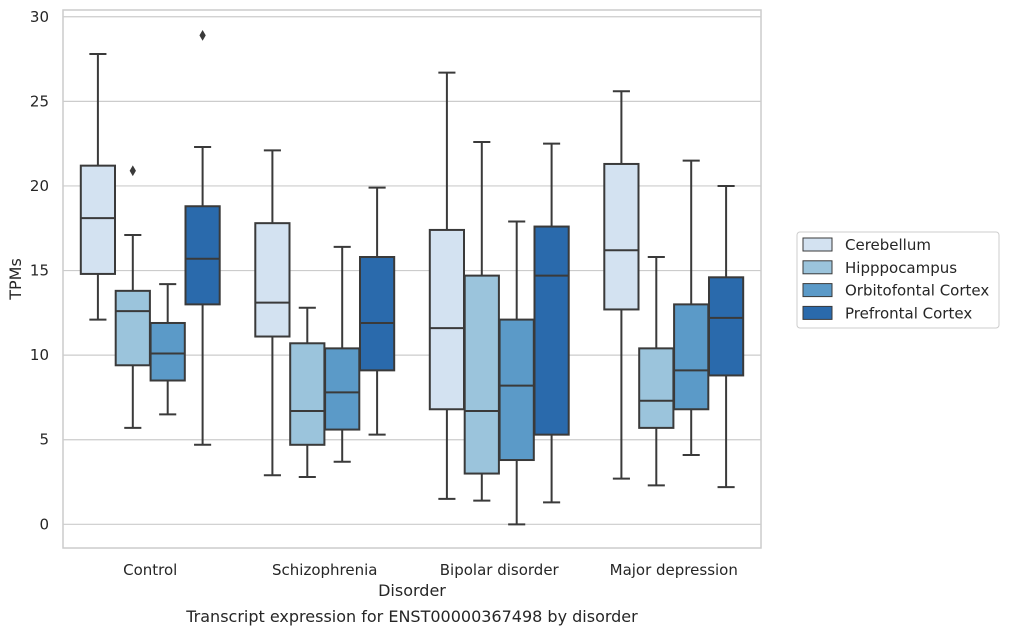 The image size is (1009, 635). I want to click on x-axis-label: Disorder, so click(412, 590).